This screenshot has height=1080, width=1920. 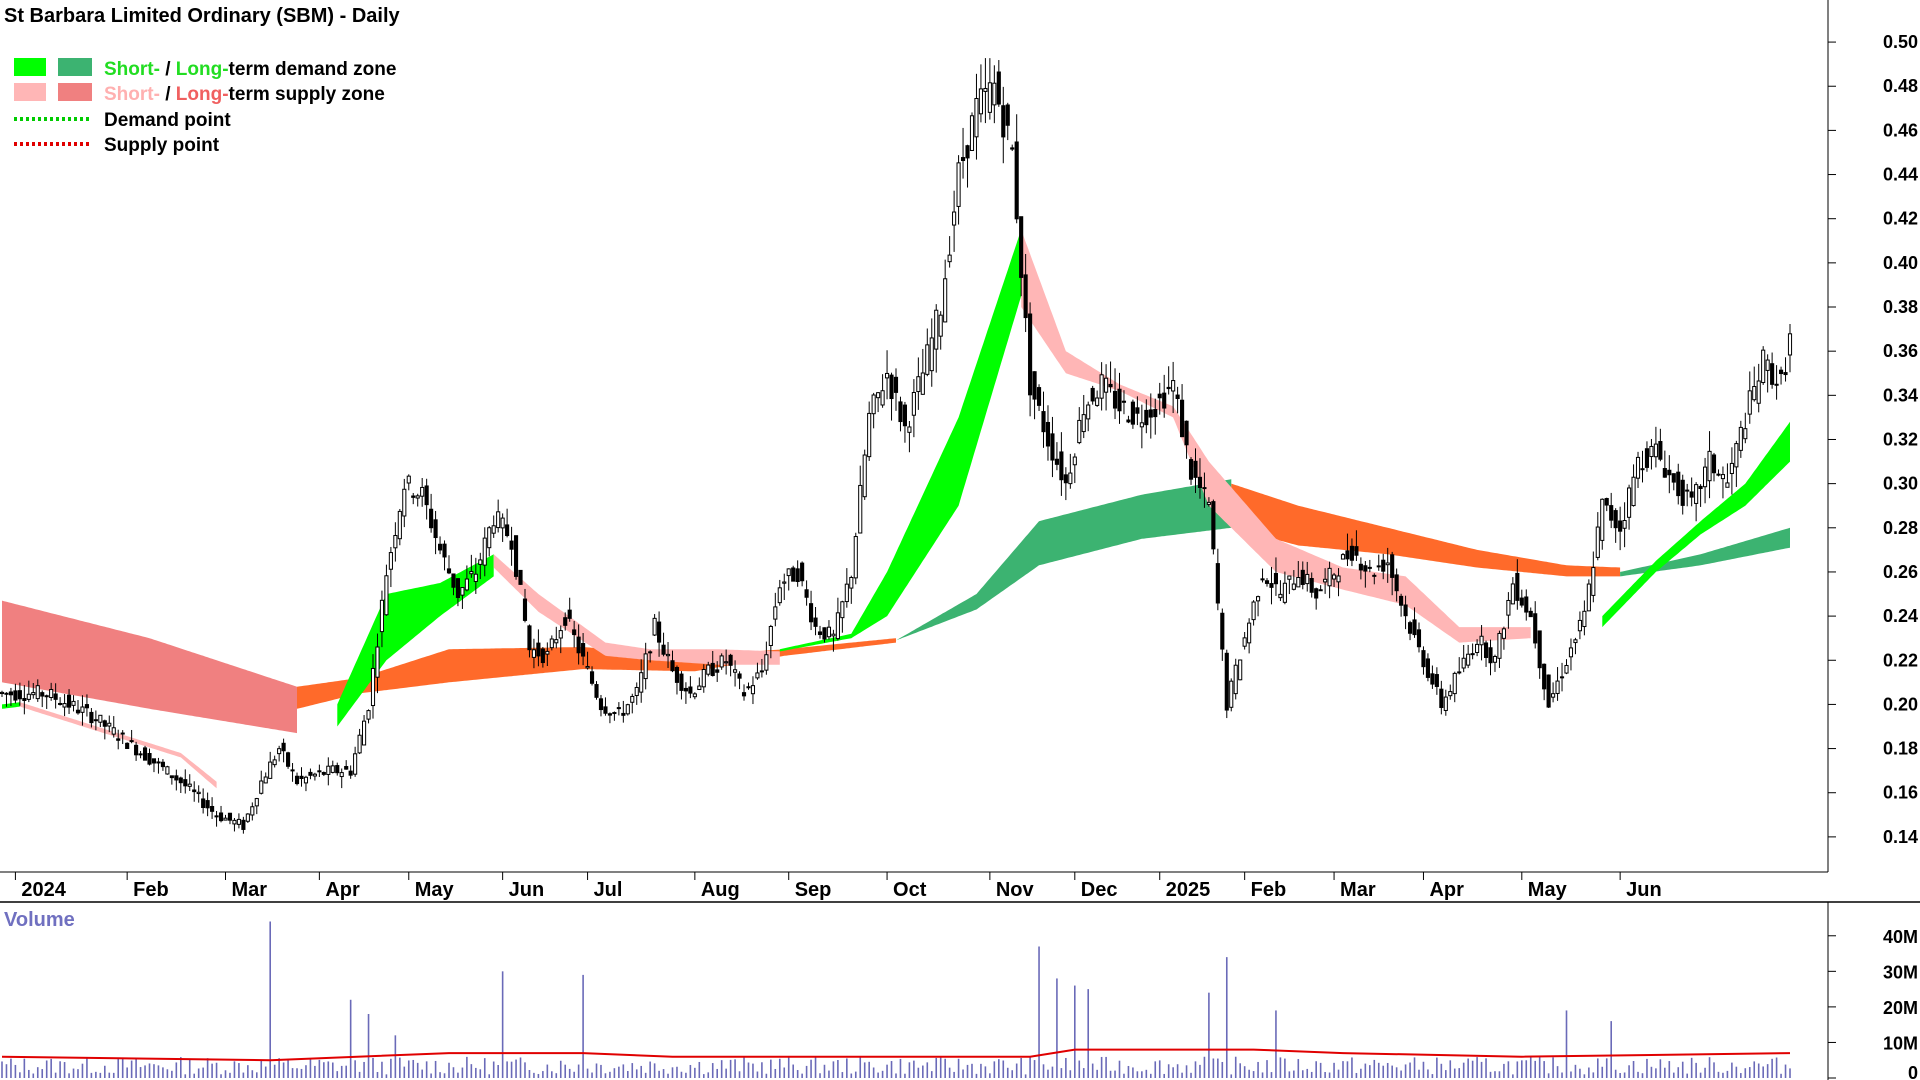 I want to click on volume-tick-label: 20M, so click(x=1900, y=1008).